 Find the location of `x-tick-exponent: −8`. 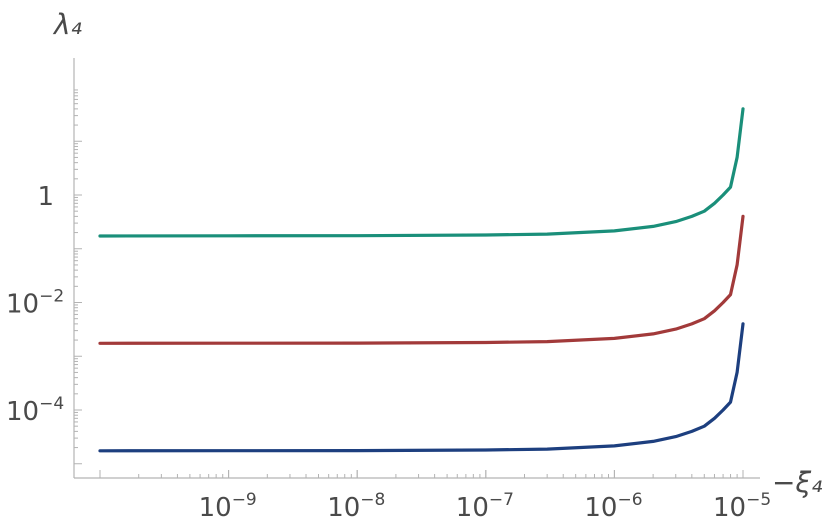

x-tick-exponent: −8 is located at coordinates (372, 500).